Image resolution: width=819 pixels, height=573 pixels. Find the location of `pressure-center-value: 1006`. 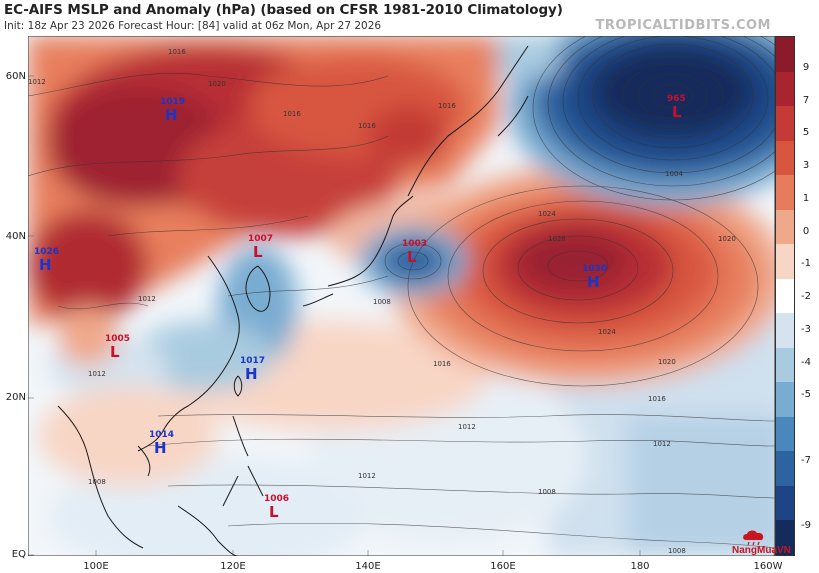

pressure-center-value: 1006 is located at coordinates (276, 499).